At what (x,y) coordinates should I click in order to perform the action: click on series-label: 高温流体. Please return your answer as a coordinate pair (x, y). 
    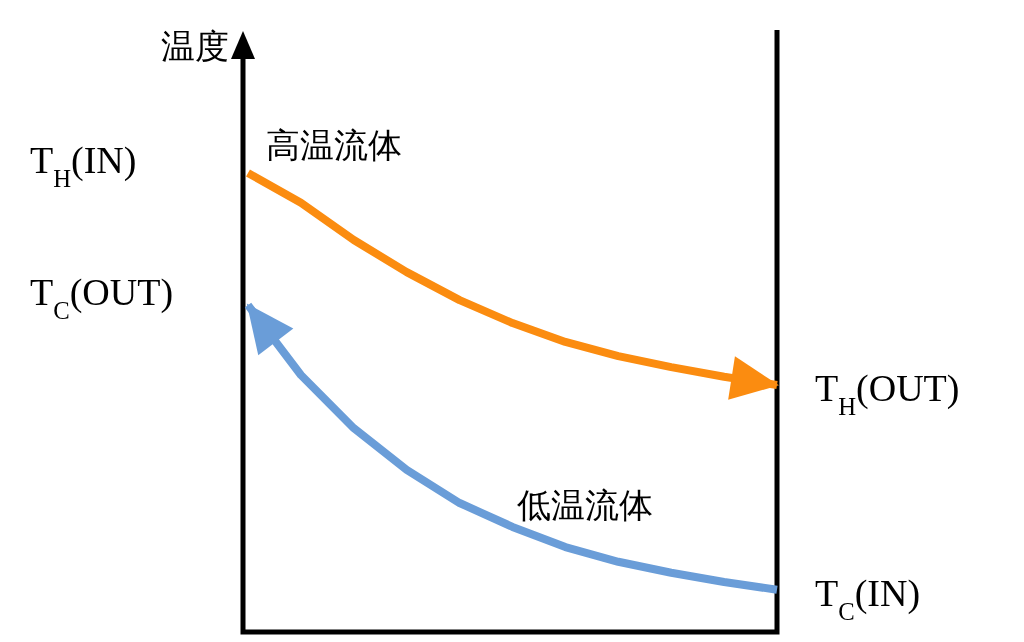
    Looking at the image, I should click on (334, 145).